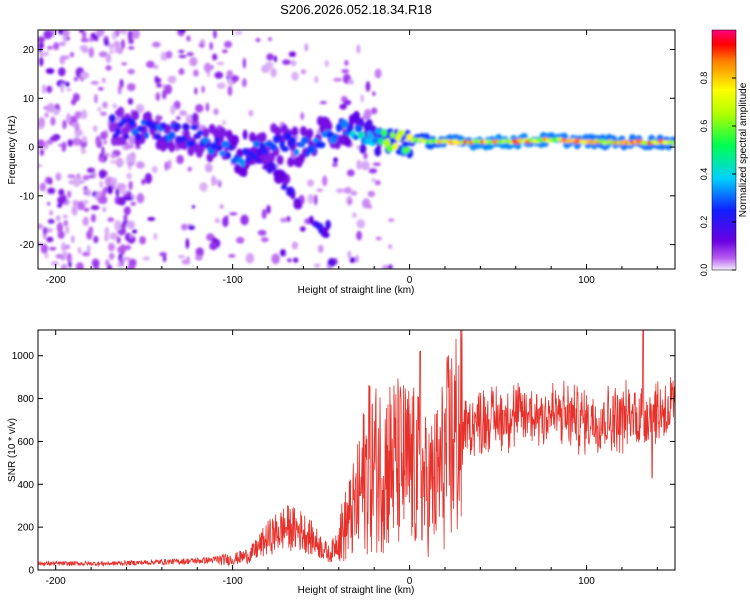 The height and width of the screenshot is (600, 750). I want to click on colorbar-tick-label: 0.0, so click(704, 270).